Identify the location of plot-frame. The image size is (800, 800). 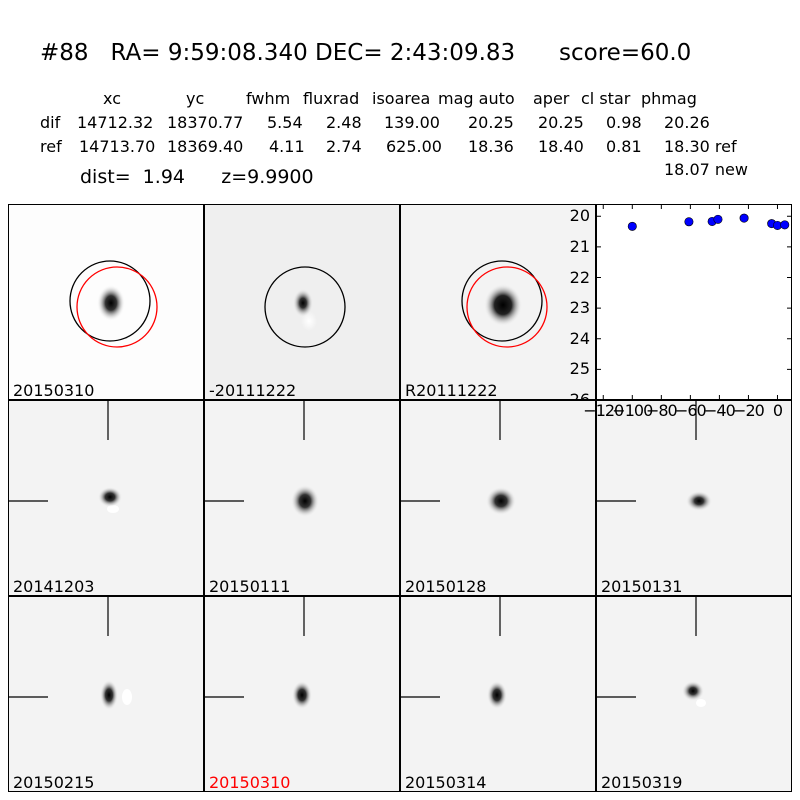
(694, 302).